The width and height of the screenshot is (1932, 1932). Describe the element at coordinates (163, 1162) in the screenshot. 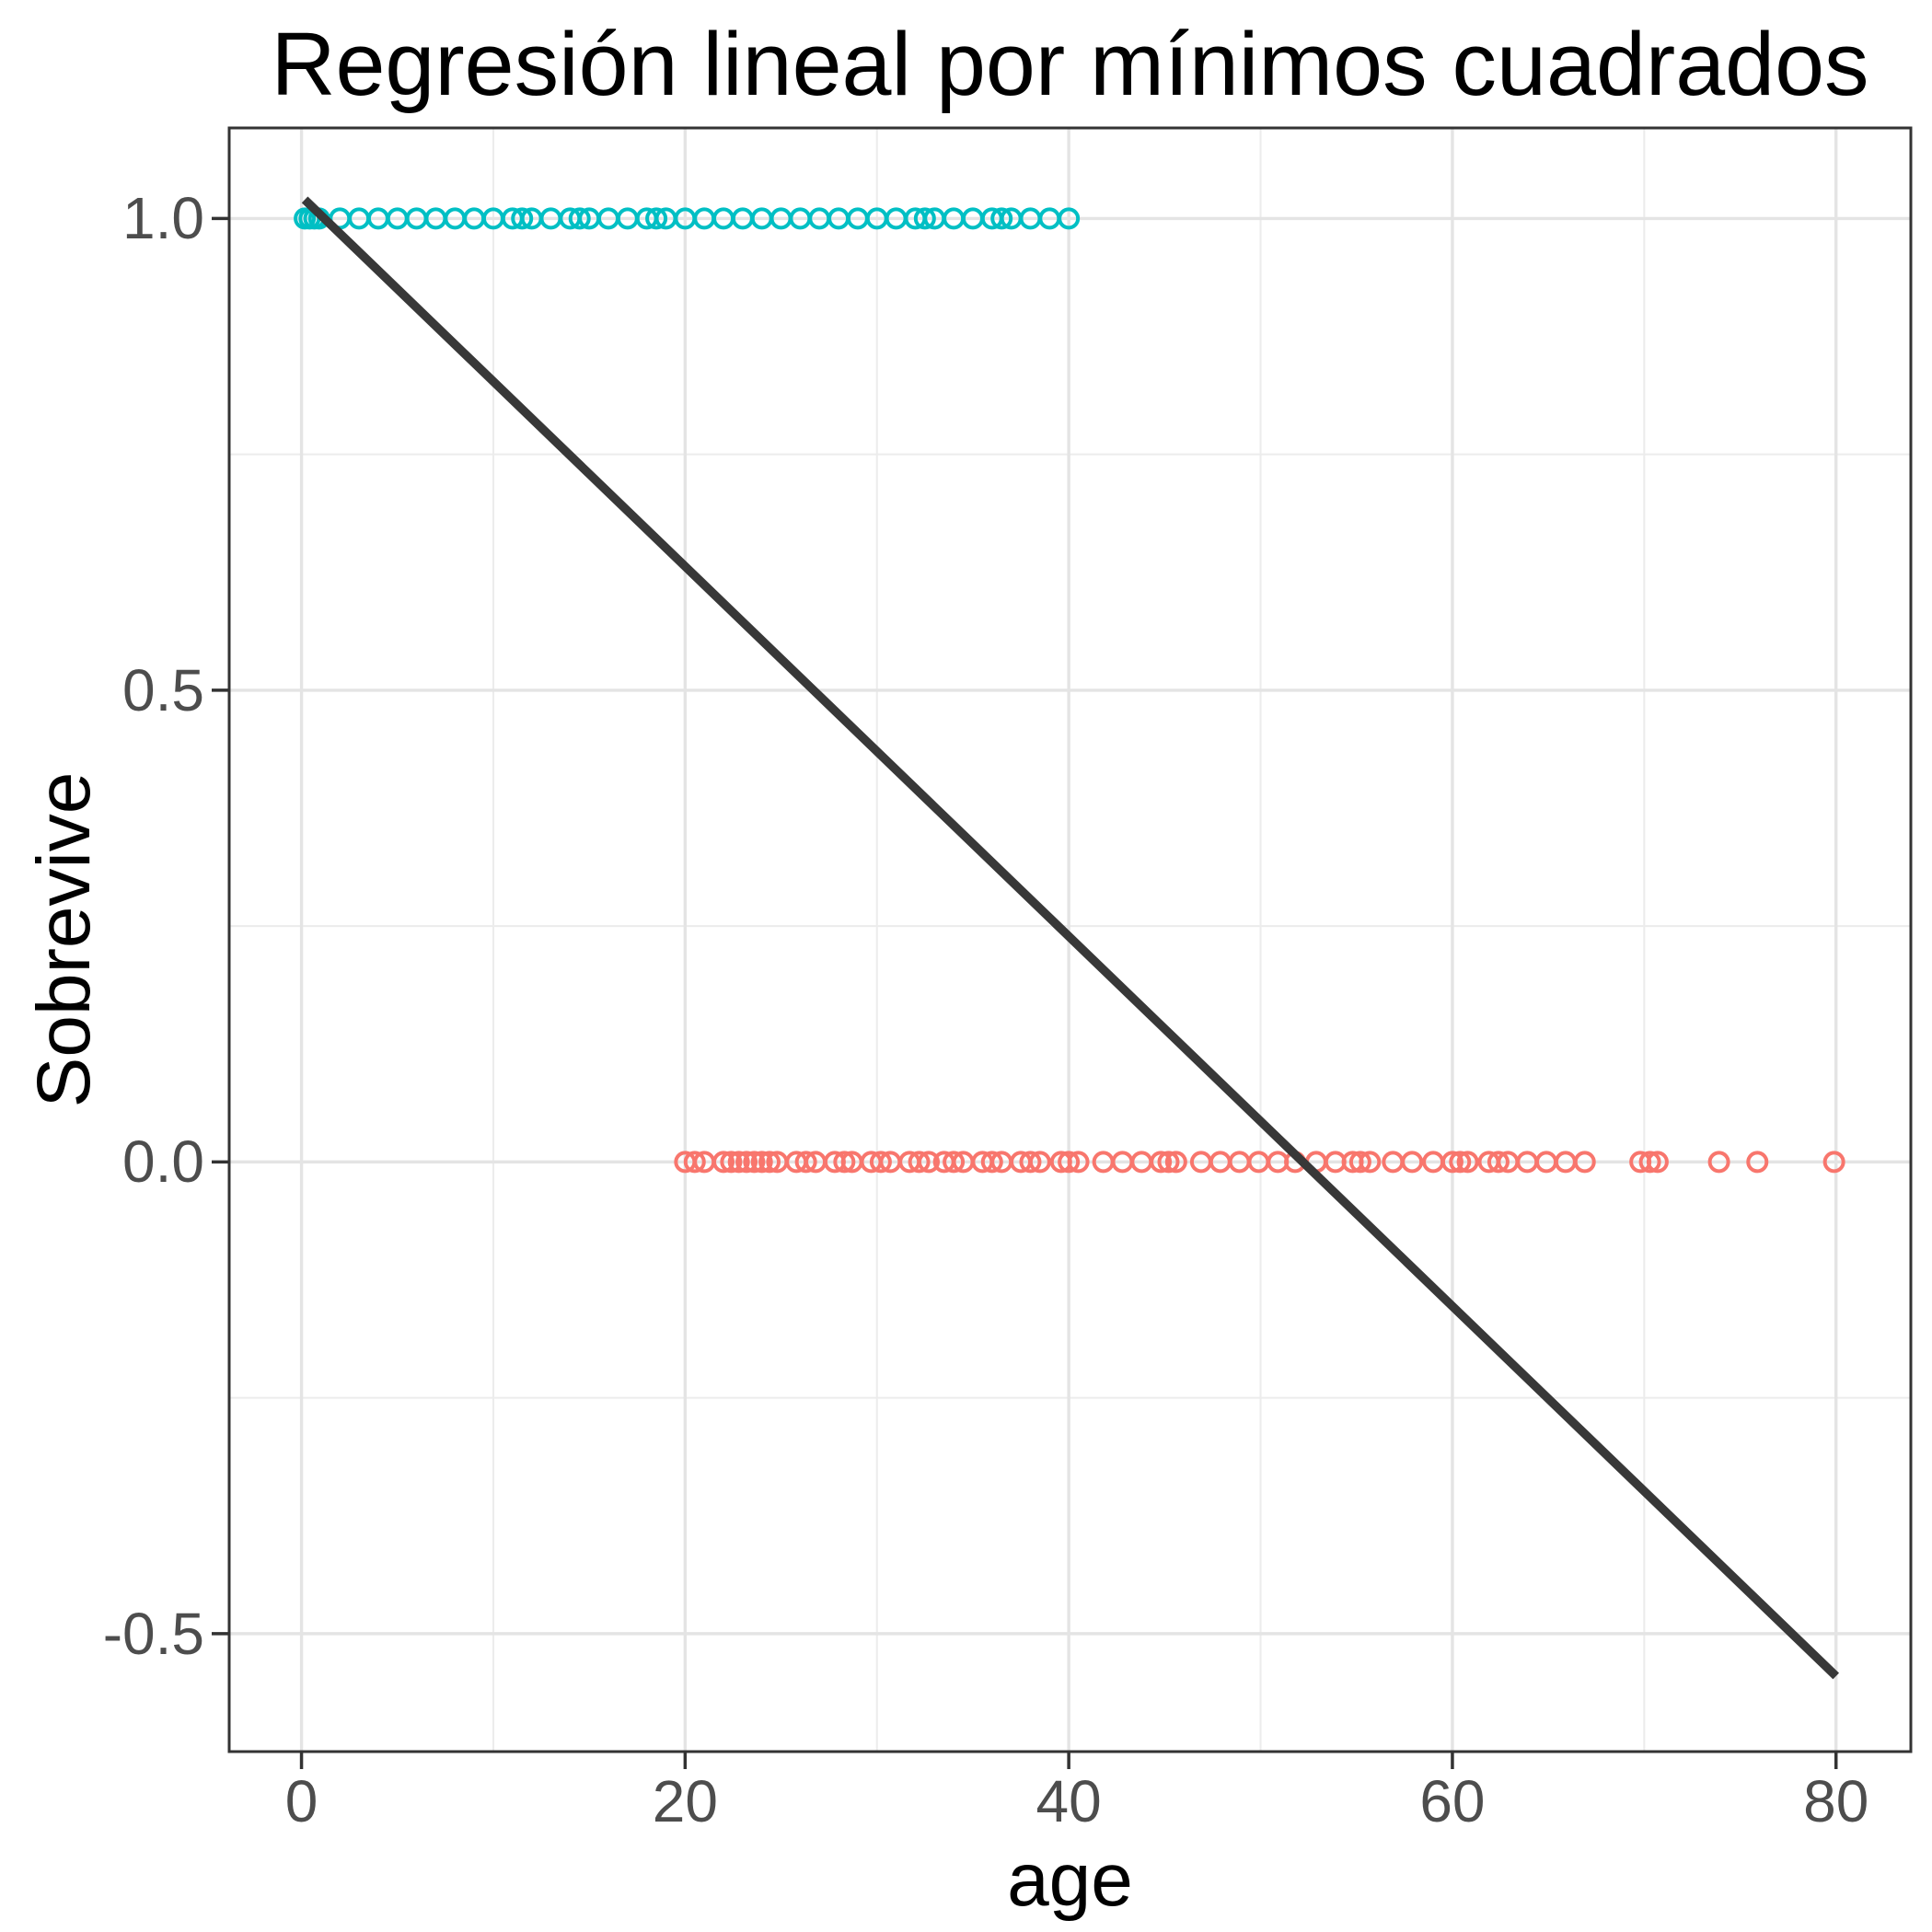

I see `y-tick-label-0.0: 0.0` at that location.